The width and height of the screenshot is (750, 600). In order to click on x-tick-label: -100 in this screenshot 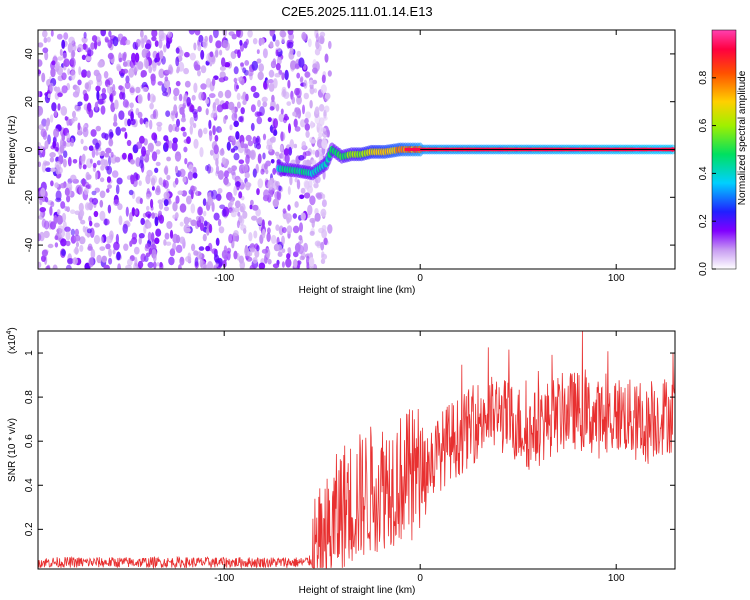, I will do `click(224, 578)`.